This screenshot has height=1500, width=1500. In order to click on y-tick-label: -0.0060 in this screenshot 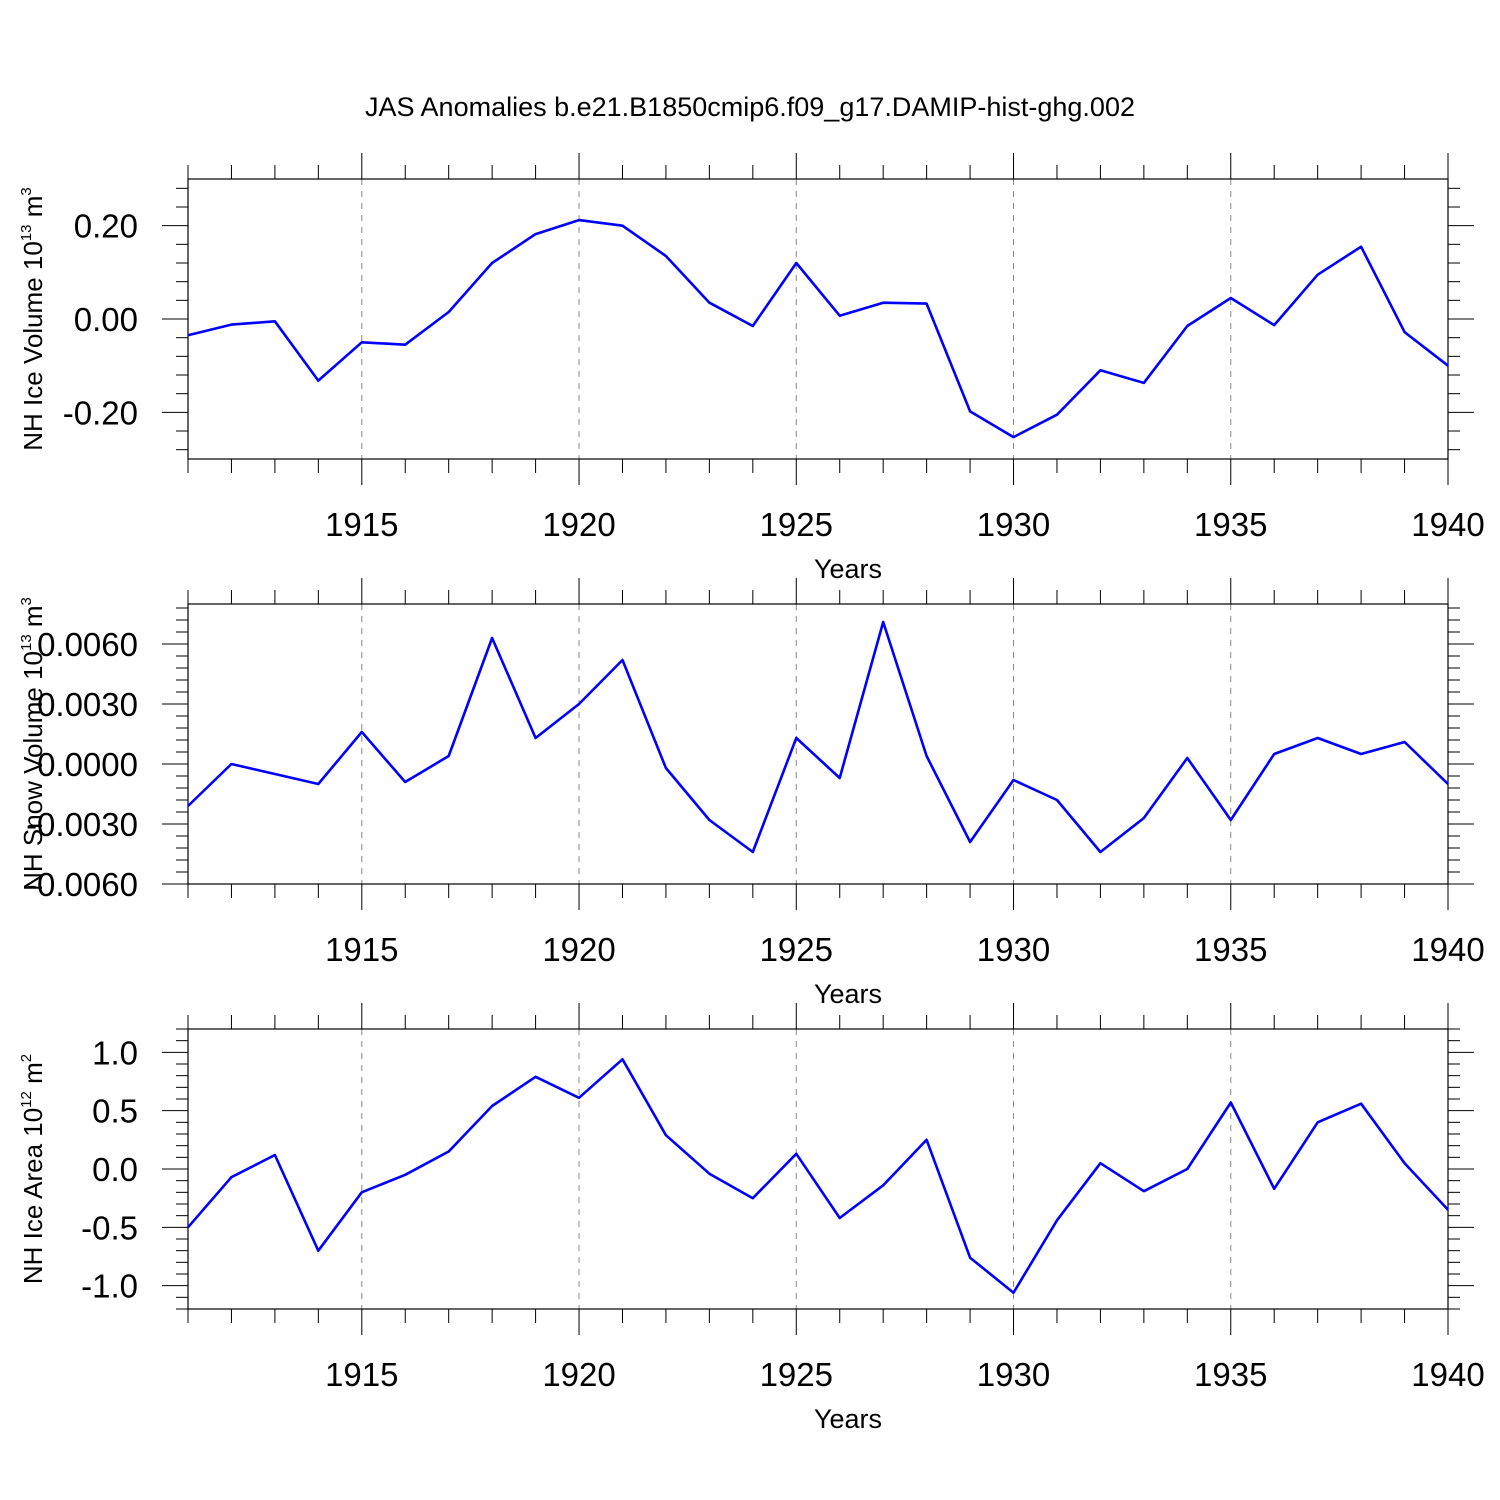, I will do `click(82, 884)`.